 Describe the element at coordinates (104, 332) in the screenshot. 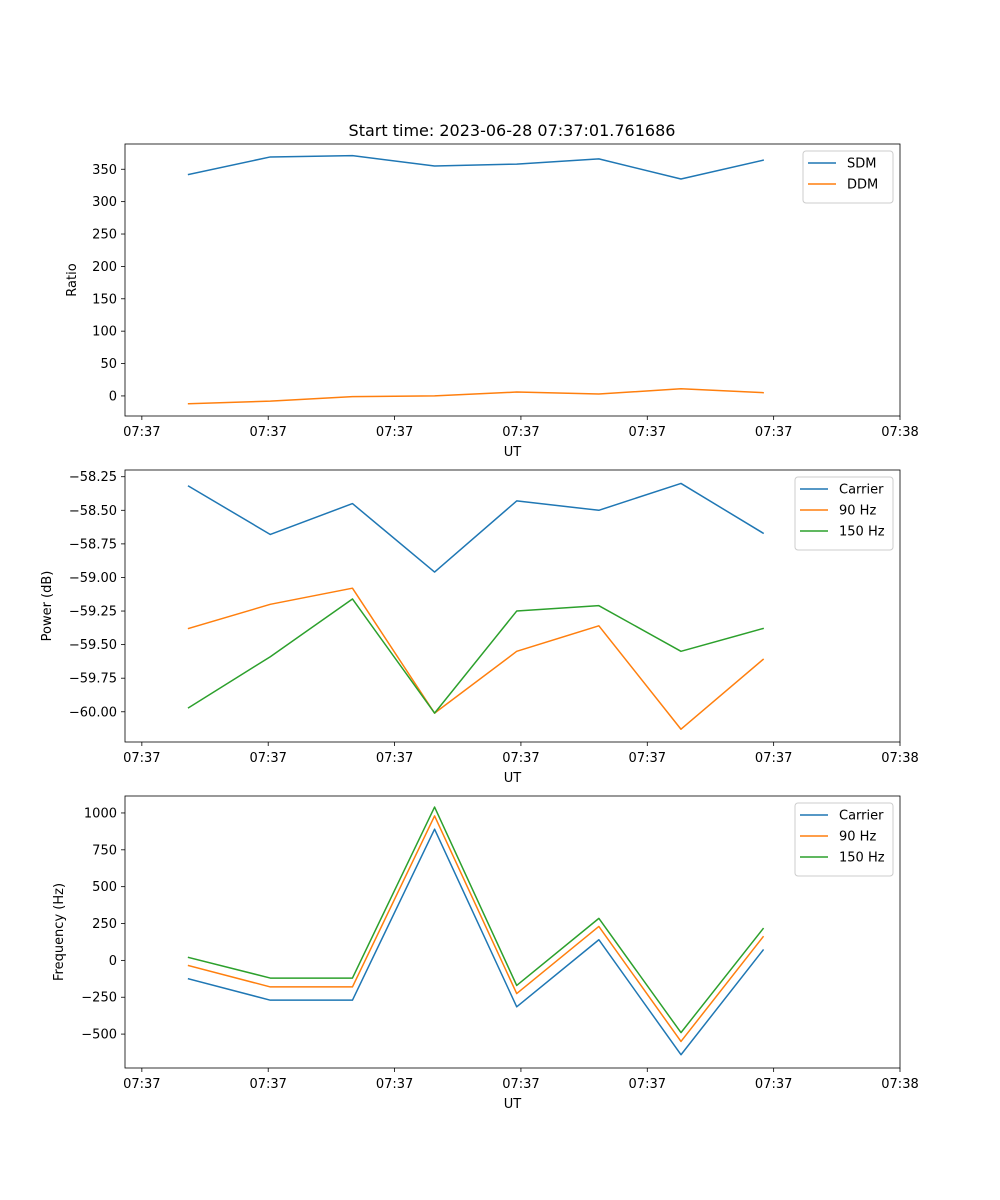

I see `y-tick-label: 100` at that location.